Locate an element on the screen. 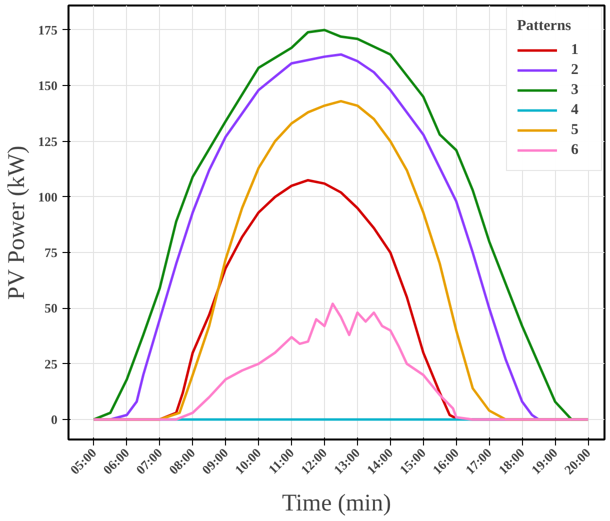  y-tick-label: 100 is located at coordinates (48, 196).